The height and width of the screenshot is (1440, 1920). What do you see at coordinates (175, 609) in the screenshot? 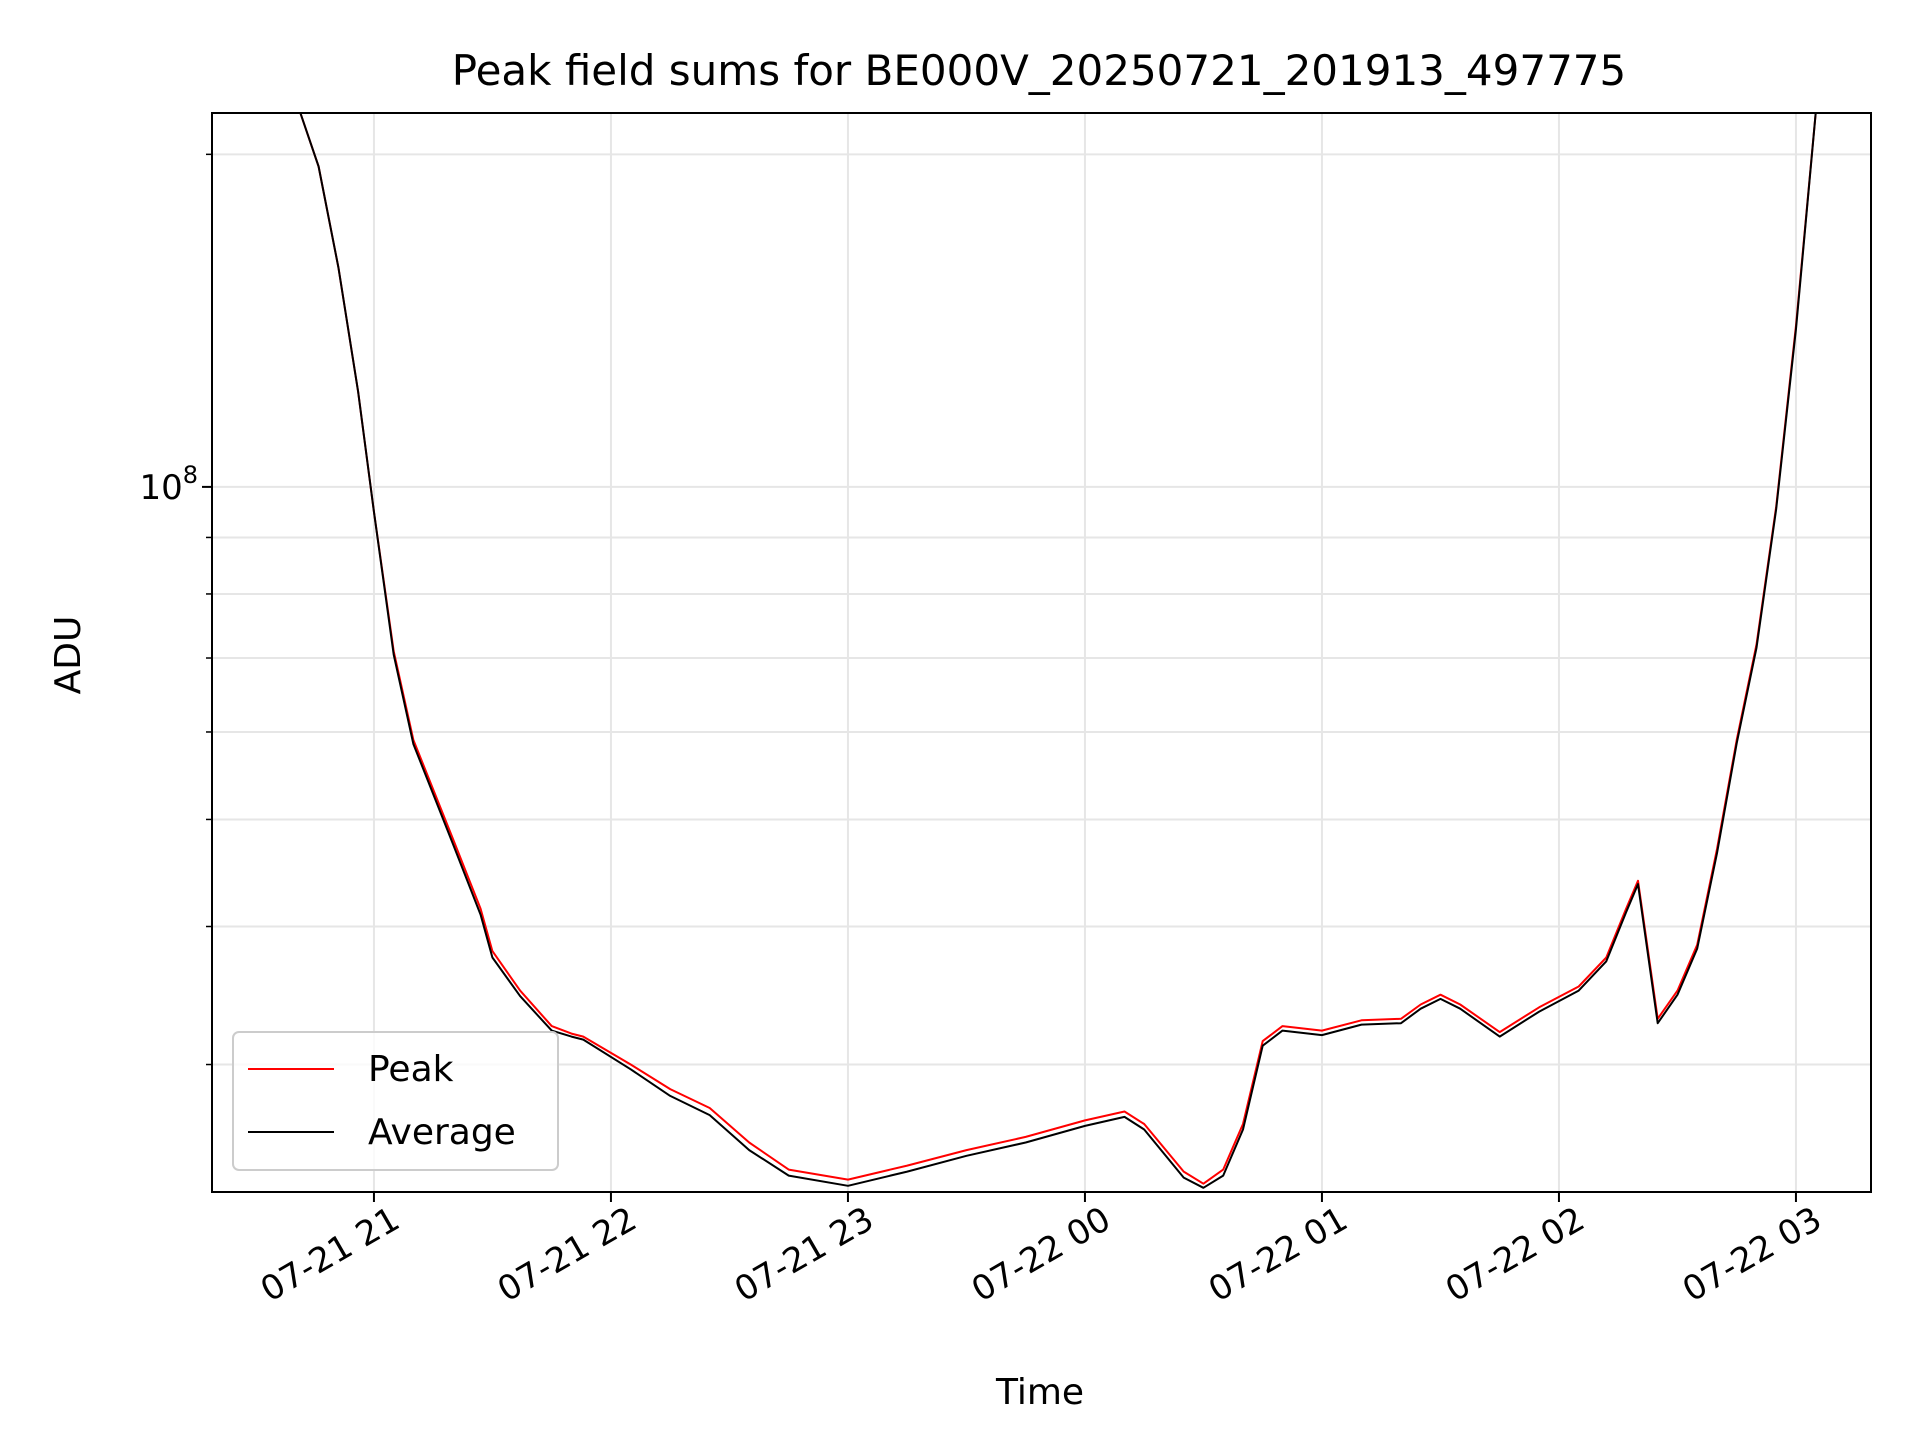
I see `y-axis: 108` at bounding box center [175, 609].